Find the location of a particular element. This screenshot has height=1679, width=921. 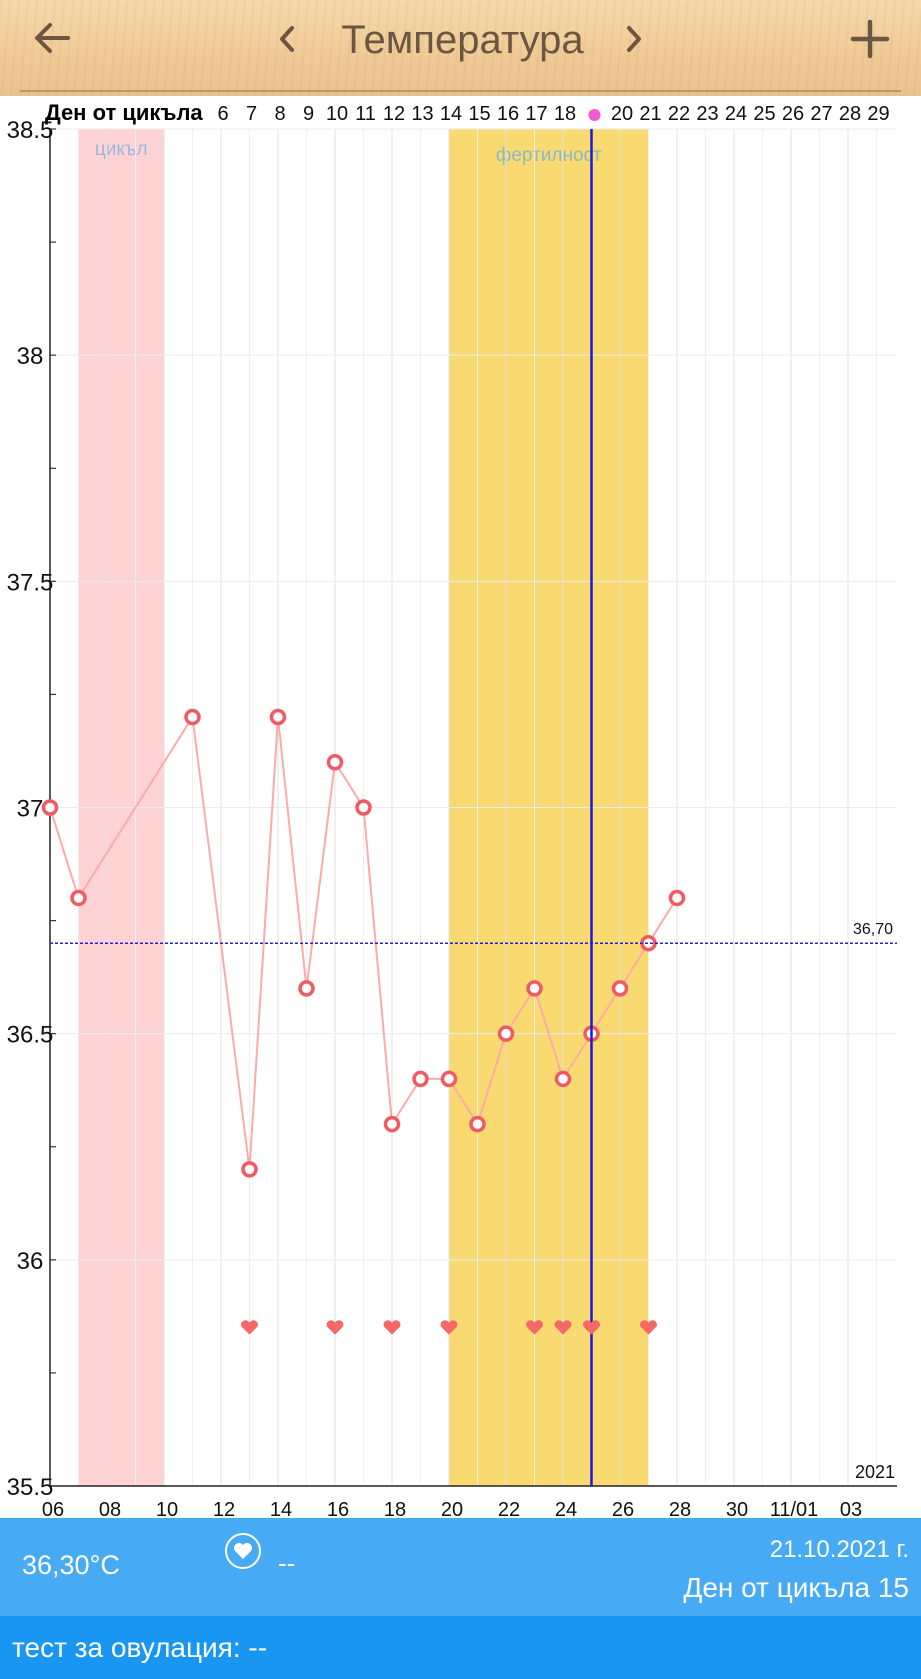

cycle-day-tick: 10 is located at coordinates (337, 114).